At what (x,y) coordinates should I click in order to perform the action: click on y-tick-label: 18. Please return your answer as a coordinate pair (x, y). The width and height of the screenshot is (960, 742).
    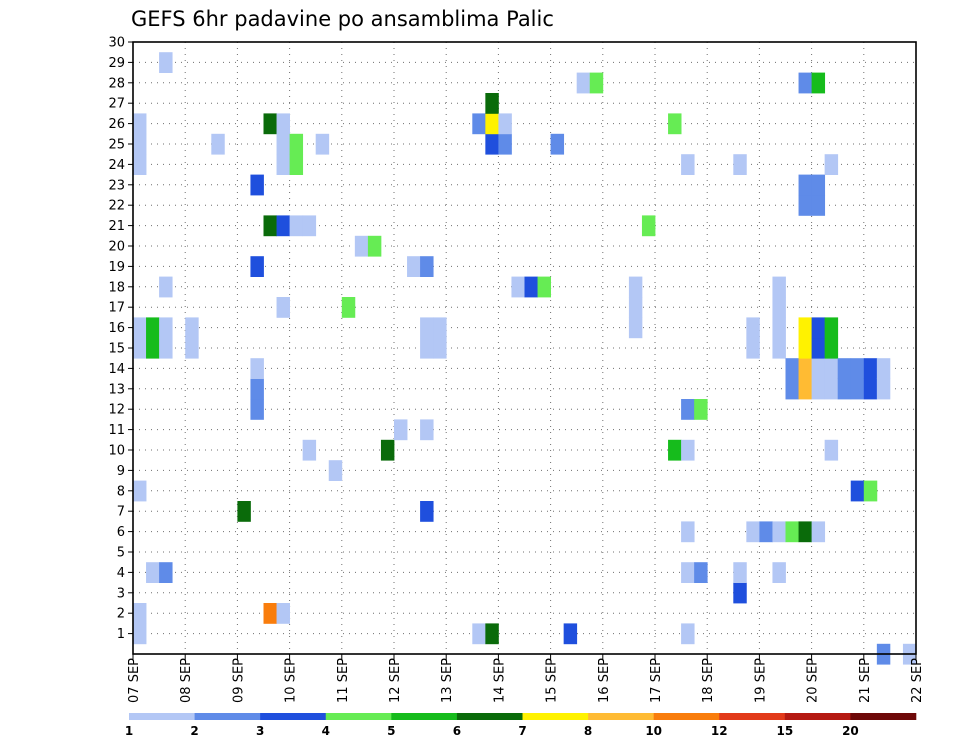
    Looking at the image, I should click on (116, 287).